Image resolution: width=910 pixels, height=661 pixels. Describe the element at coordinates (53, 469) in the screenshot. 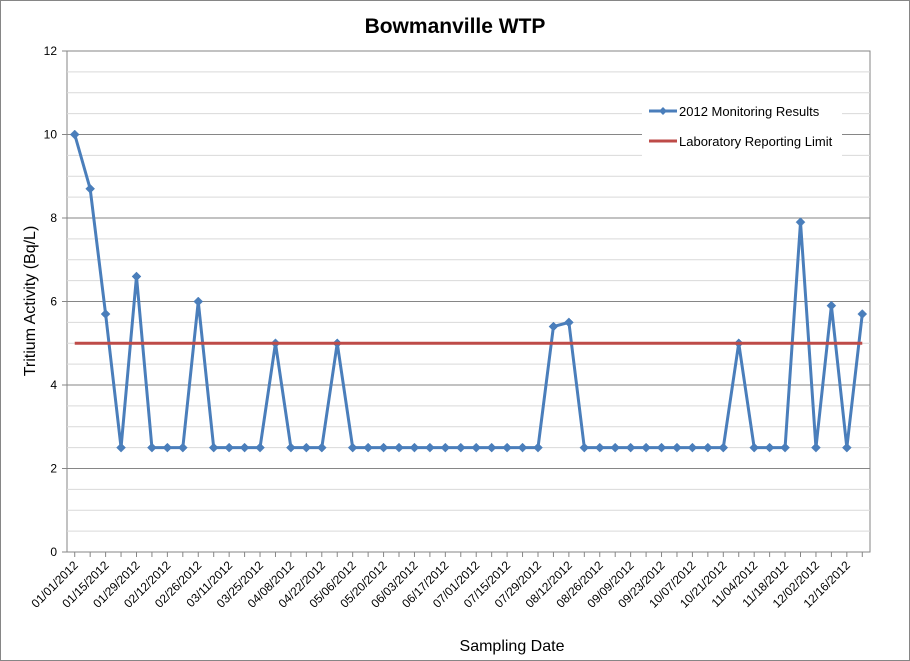

I see `y-tick-label: 2` at that location.